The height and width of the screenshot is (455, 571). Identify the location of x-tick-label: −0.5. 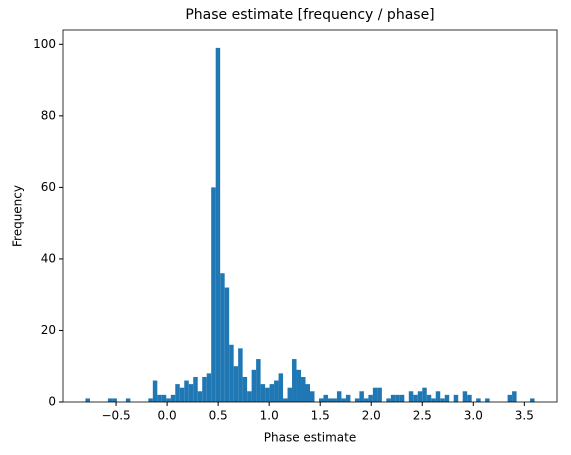
(116, 416).